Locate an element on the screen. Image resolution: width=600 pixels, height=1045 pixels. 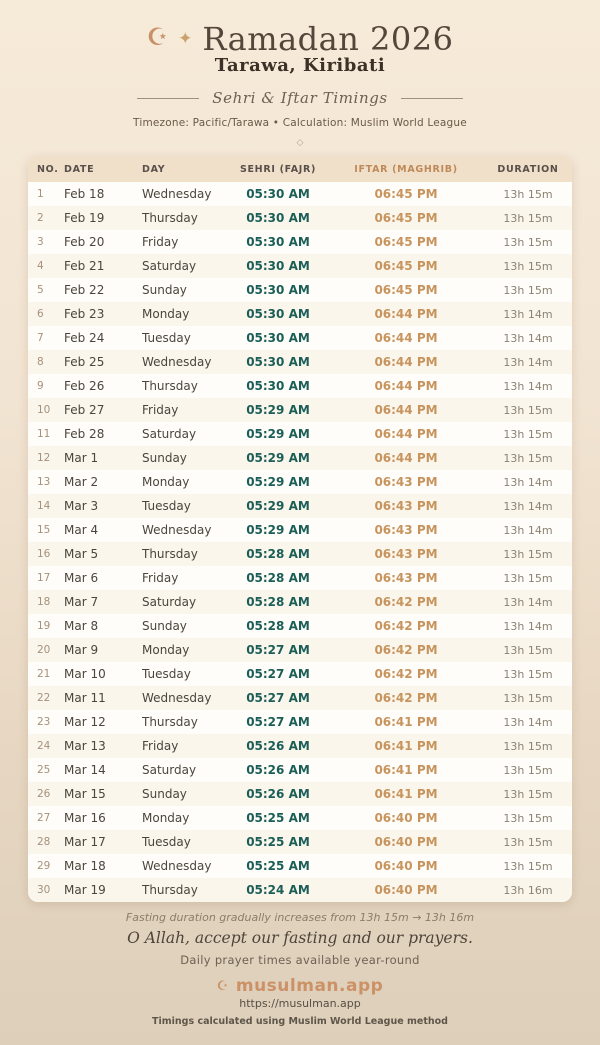
row-number: 15 is located at coordinates (44, 530).